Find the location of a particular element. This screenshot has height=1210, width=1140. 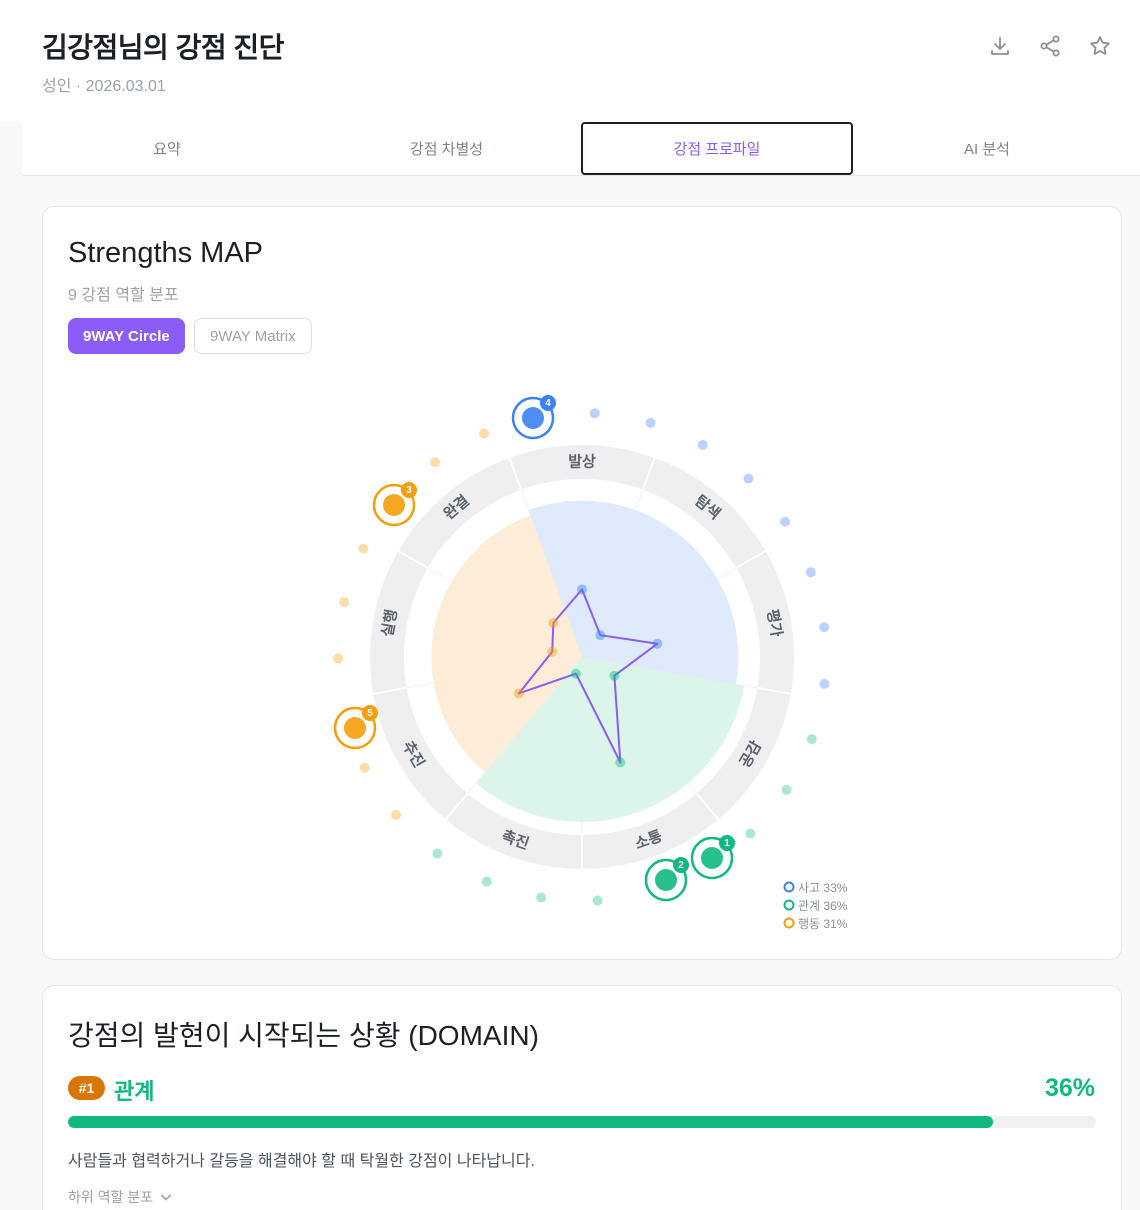

legend-label: 관계 36% is located at coordinates (823, 906).